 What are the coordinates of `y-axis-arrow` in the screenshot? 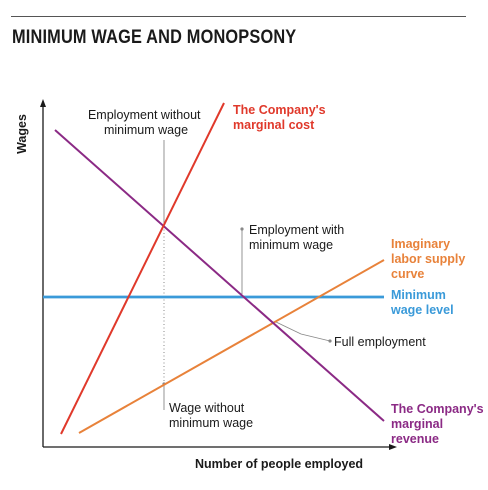 It's located at (43, 103).